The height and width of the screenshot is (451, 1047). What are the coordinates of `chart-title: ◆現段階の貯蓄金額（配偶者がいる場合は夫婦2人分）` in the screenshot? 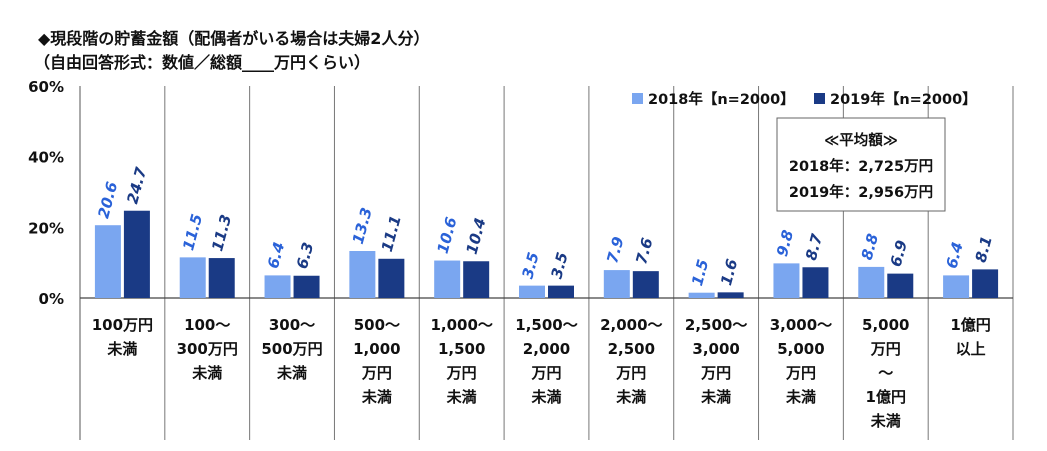 It's located at (233, 38).